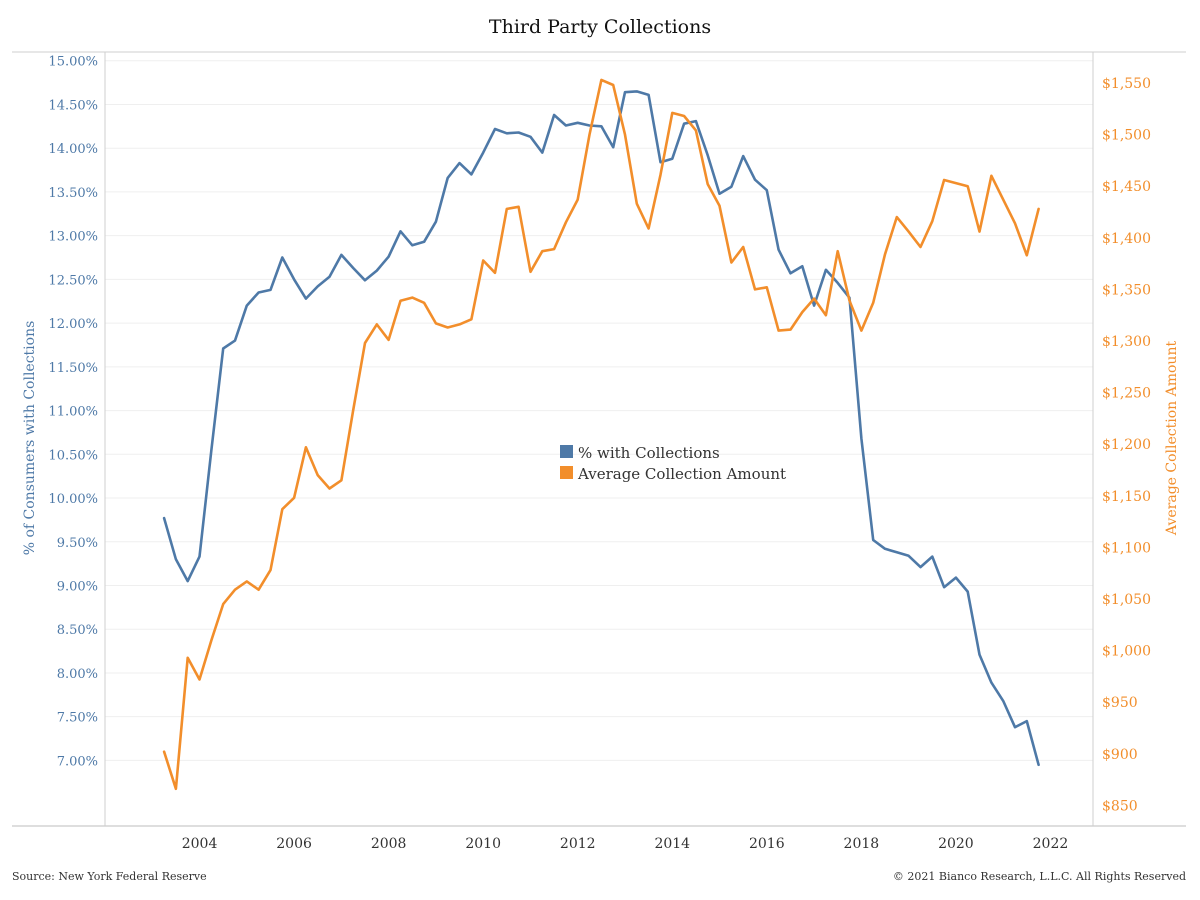 This screenshot has height=900, width=1200. What do you see at coordinates (77, 586) in the screenshot?
I see `y-left-tick-label: 9.00%` at bounding box center [77, 586].